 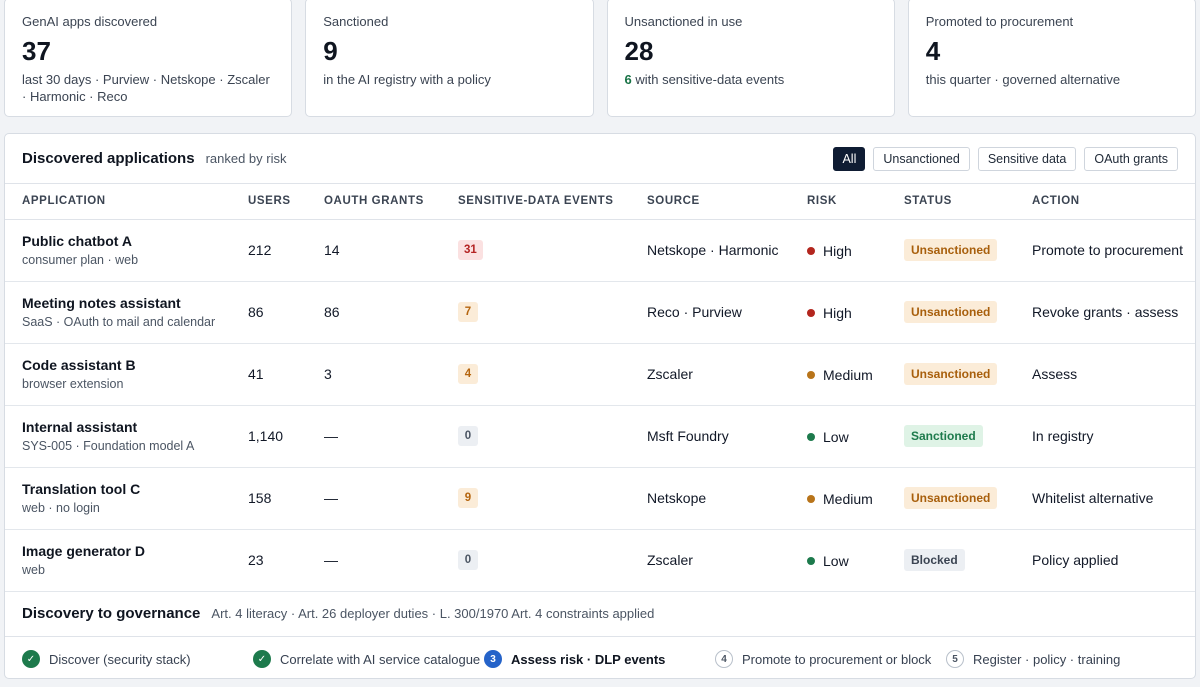 I want to click on column-header: ACTION, so click(x=1105, y=202).